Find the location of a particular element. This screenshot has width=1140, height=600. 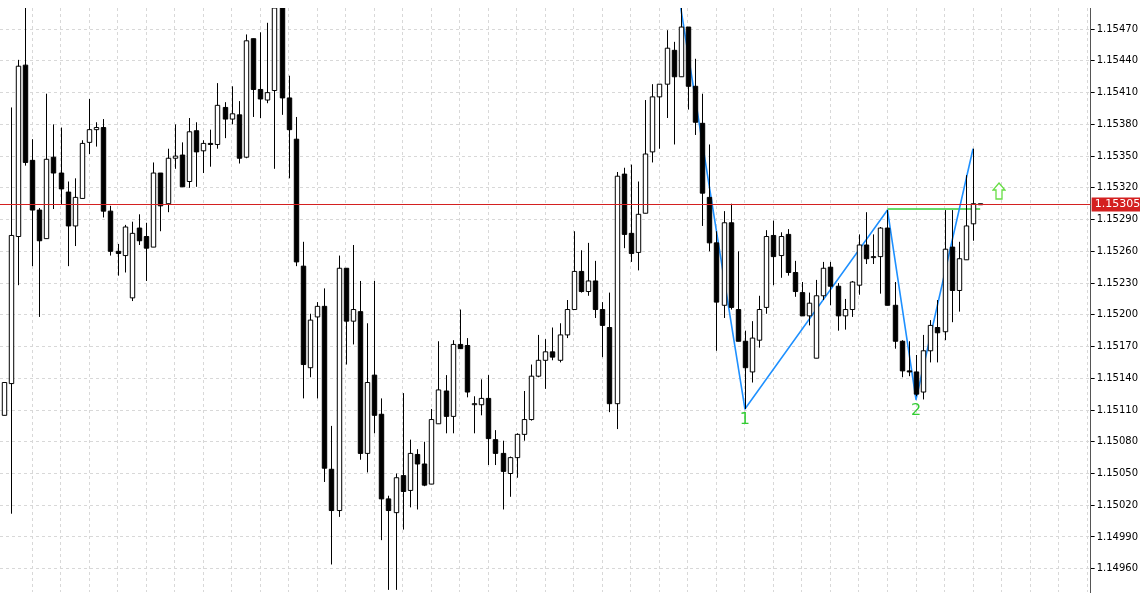

ref-line-label: 1.15305 is located at coordinates (1117, 204).